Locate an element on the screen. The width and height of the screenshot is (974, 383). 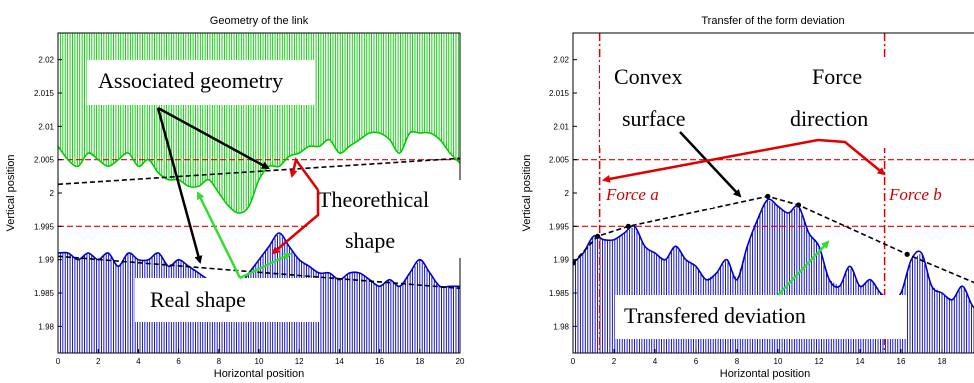
arrow-real-to-lower is located at coordinates (265, 266).